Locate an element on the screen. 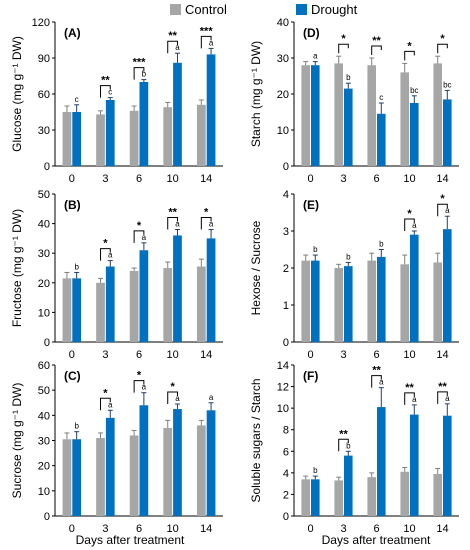  y-tick-label: 30 is located at coordinates (44, 131).